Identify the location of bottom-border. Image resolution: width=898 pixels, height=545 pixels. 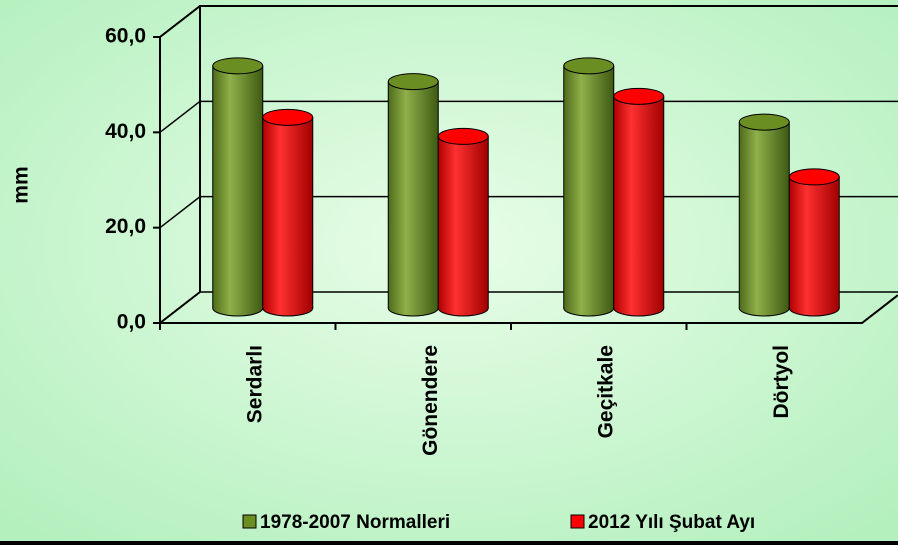
(449, 543).